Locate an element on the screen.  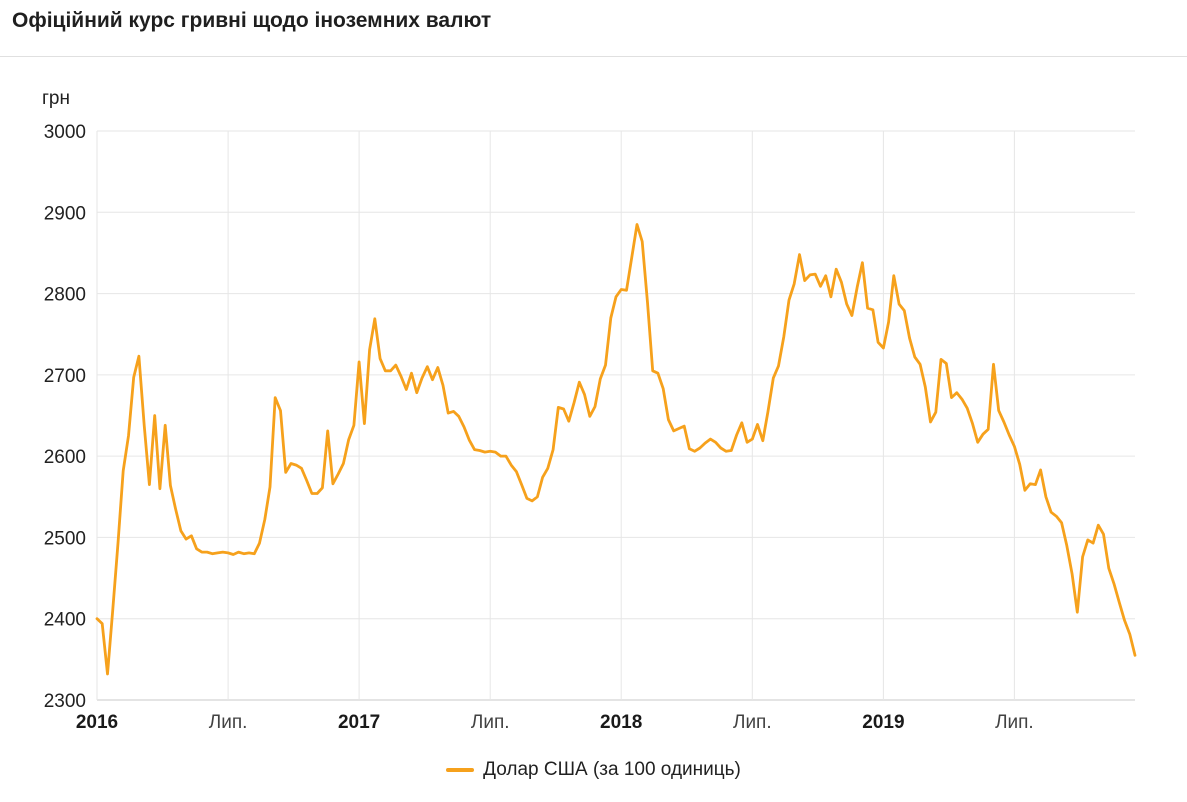
y-axis-tick-label: 2600 is located at coordinates (65, 457).